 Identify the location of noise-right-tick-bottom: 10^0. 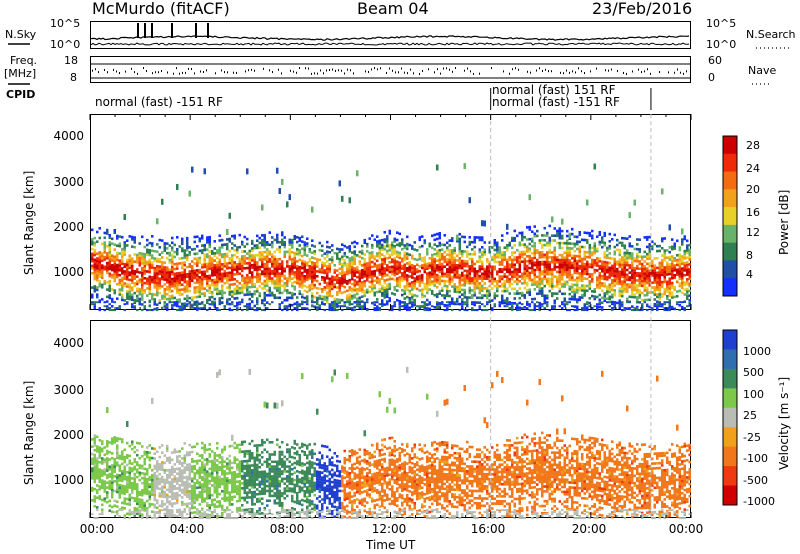
(721, 44).